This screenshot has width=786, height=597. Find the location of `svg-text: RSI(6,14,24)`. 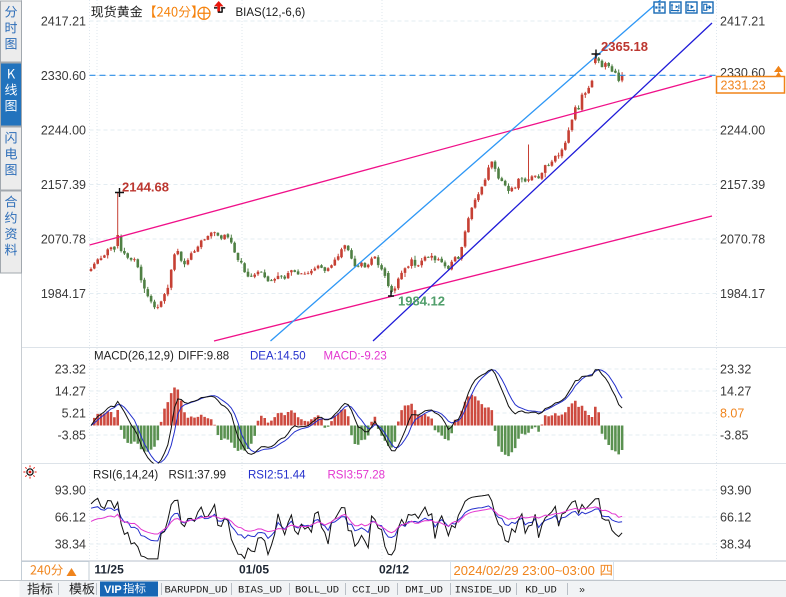

svg-text: RSI(6,14,24) is located at coordinates (125, 476).